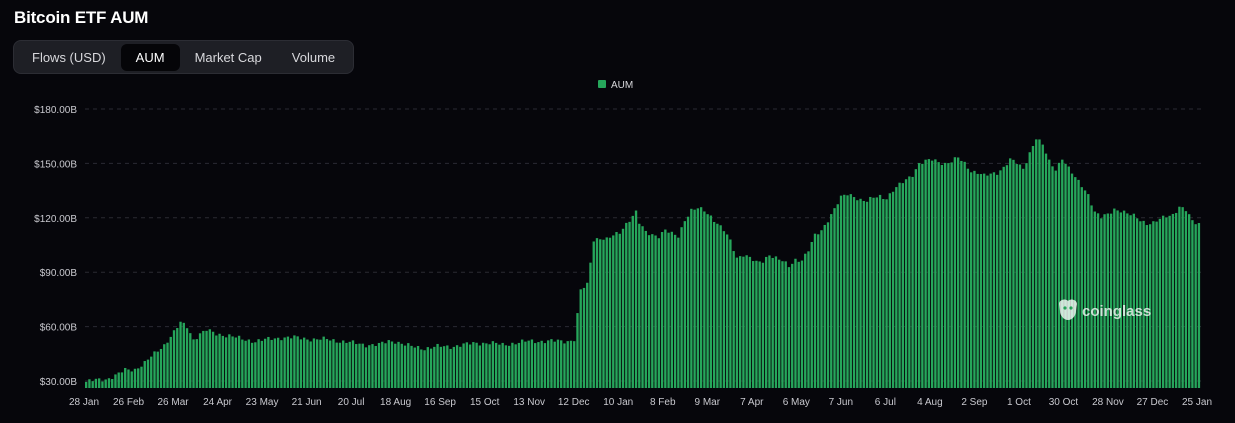 The width and height of the screenshot is (1235, 423). Describe the element at coordinates (59, 328) in the screenshot. I see `y-tick-label: $60.00B` at that location.